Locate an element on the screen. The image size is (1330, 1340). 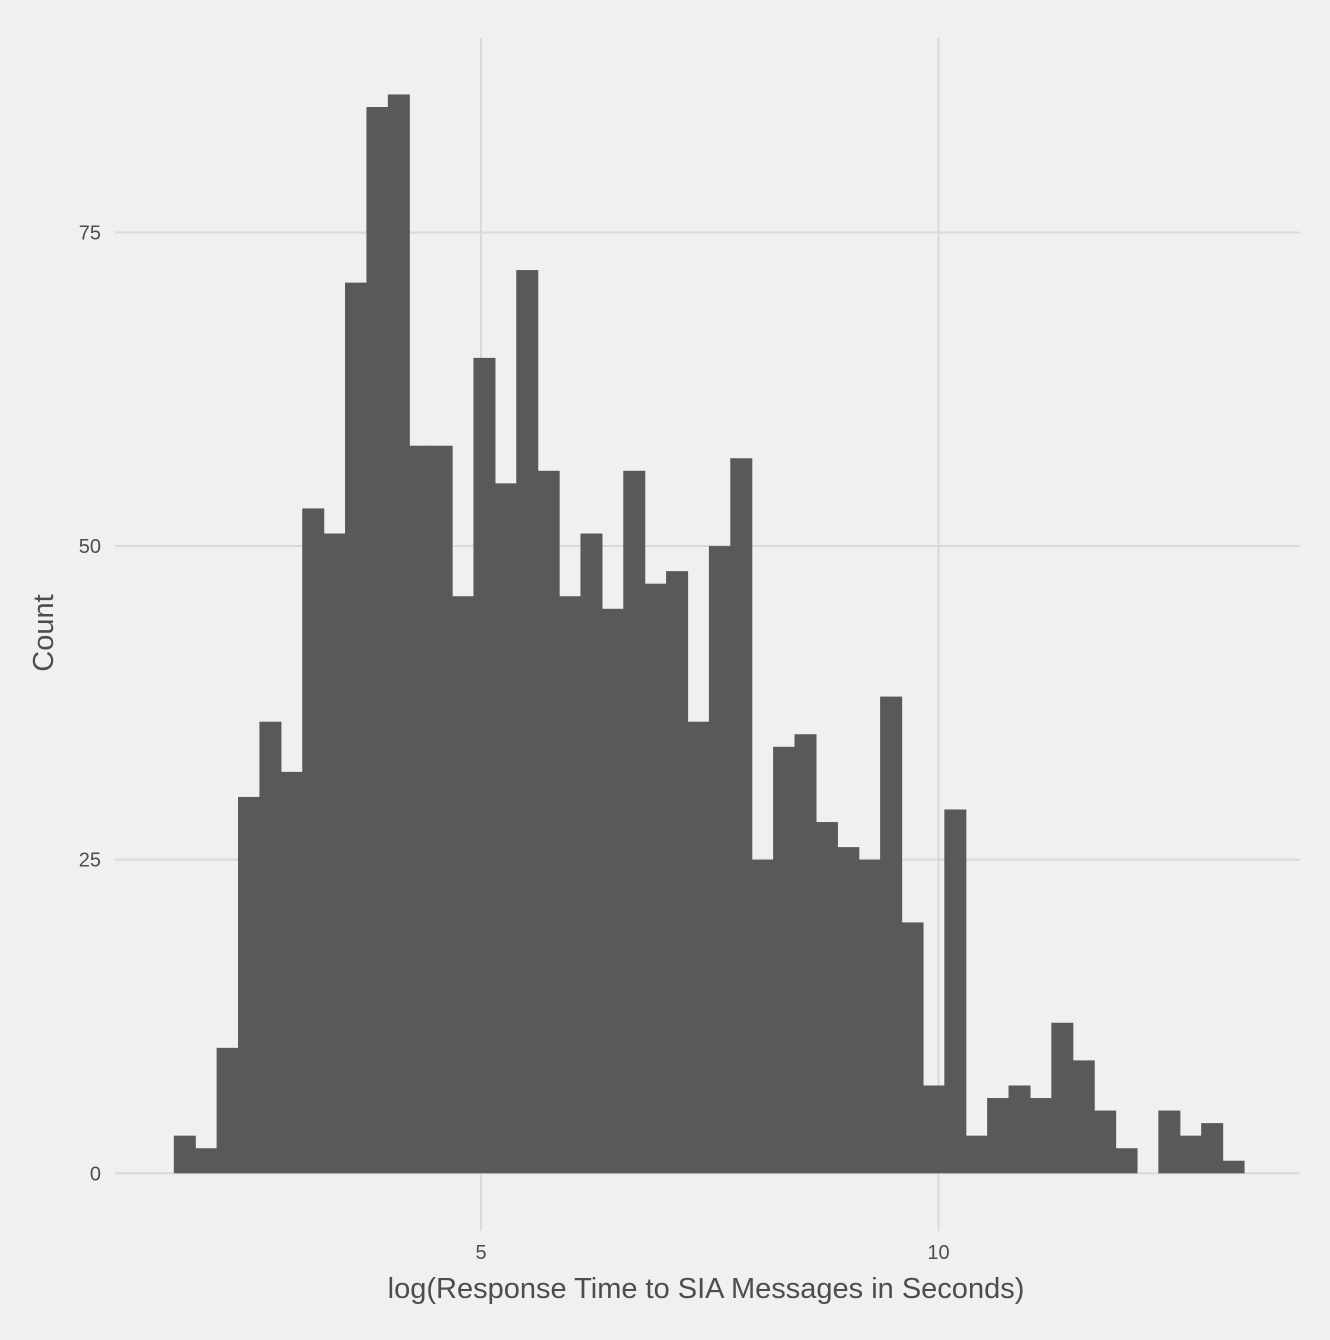
x-tick-label: 10 is located at coordinates (938, 1253).